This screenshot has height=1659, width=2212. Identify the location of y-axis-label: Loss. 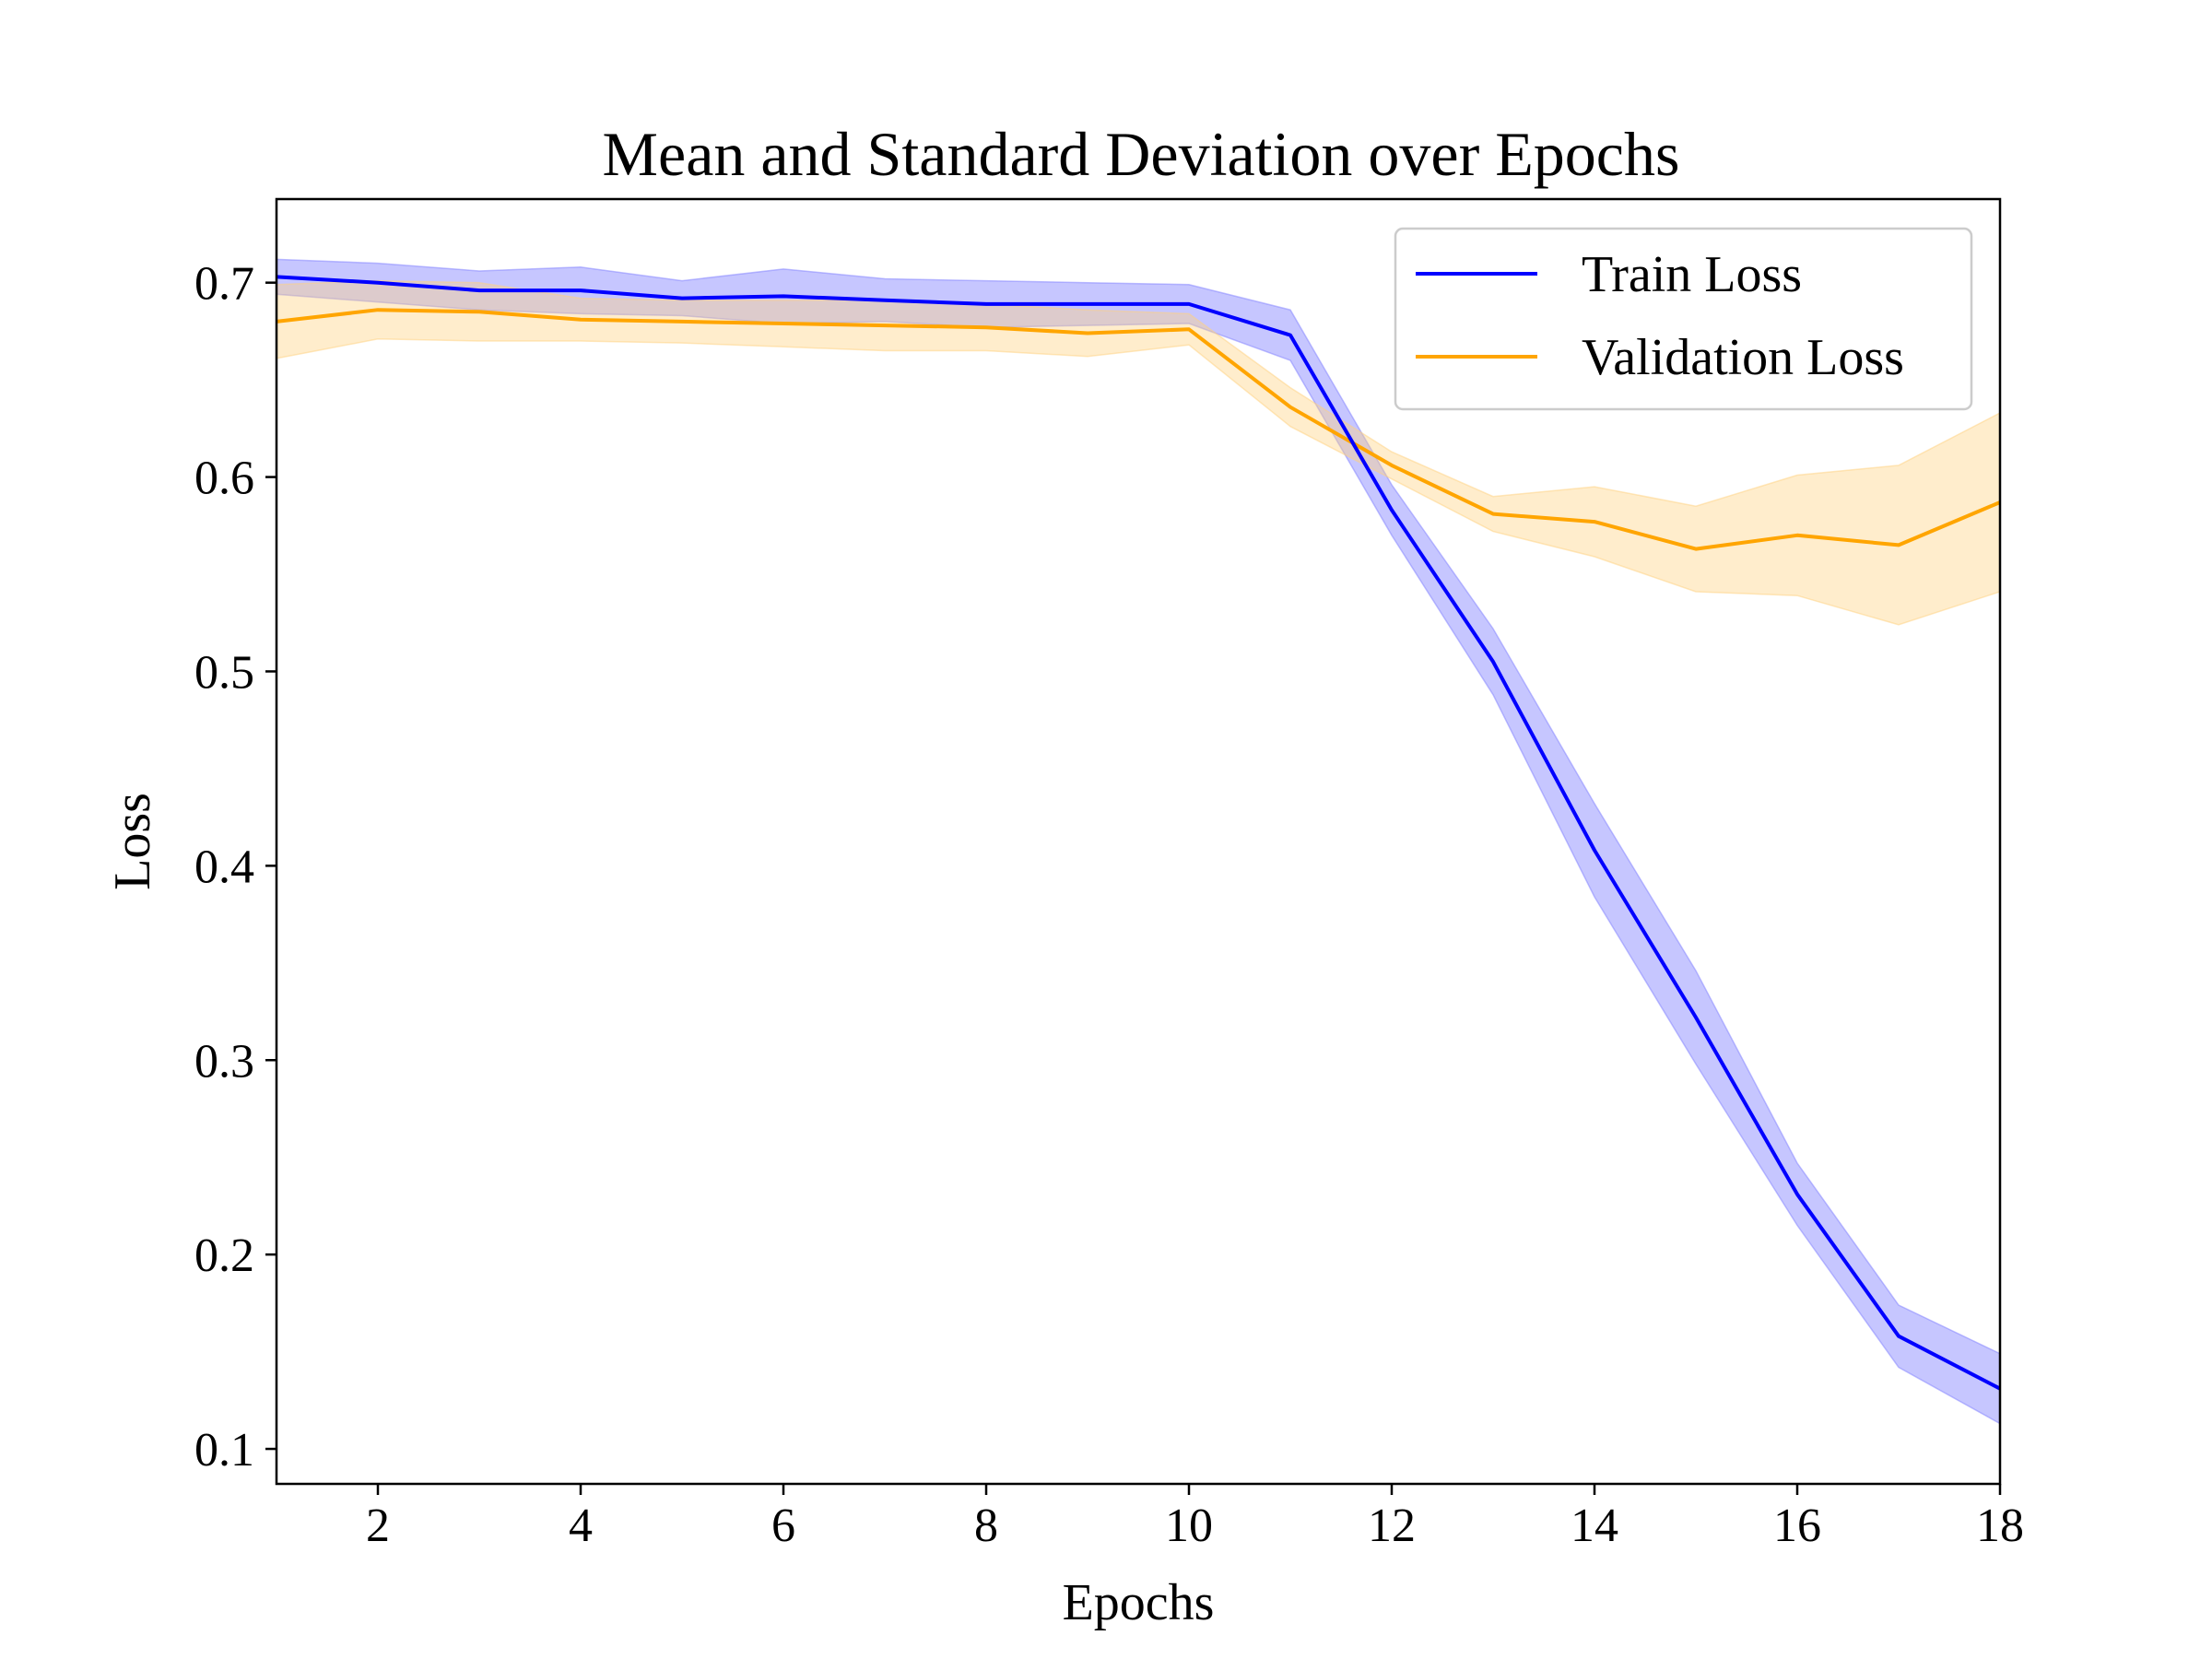
(132, 841).